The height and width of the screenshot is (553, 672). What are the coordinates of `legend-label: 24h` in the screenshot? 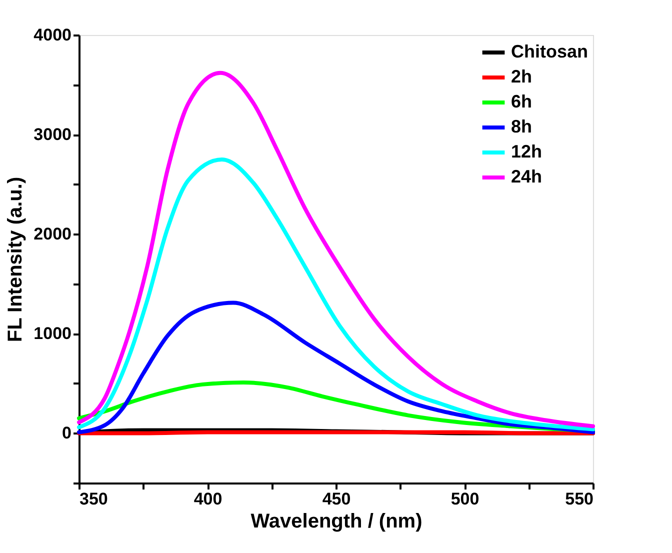 It's located at (526, 176).